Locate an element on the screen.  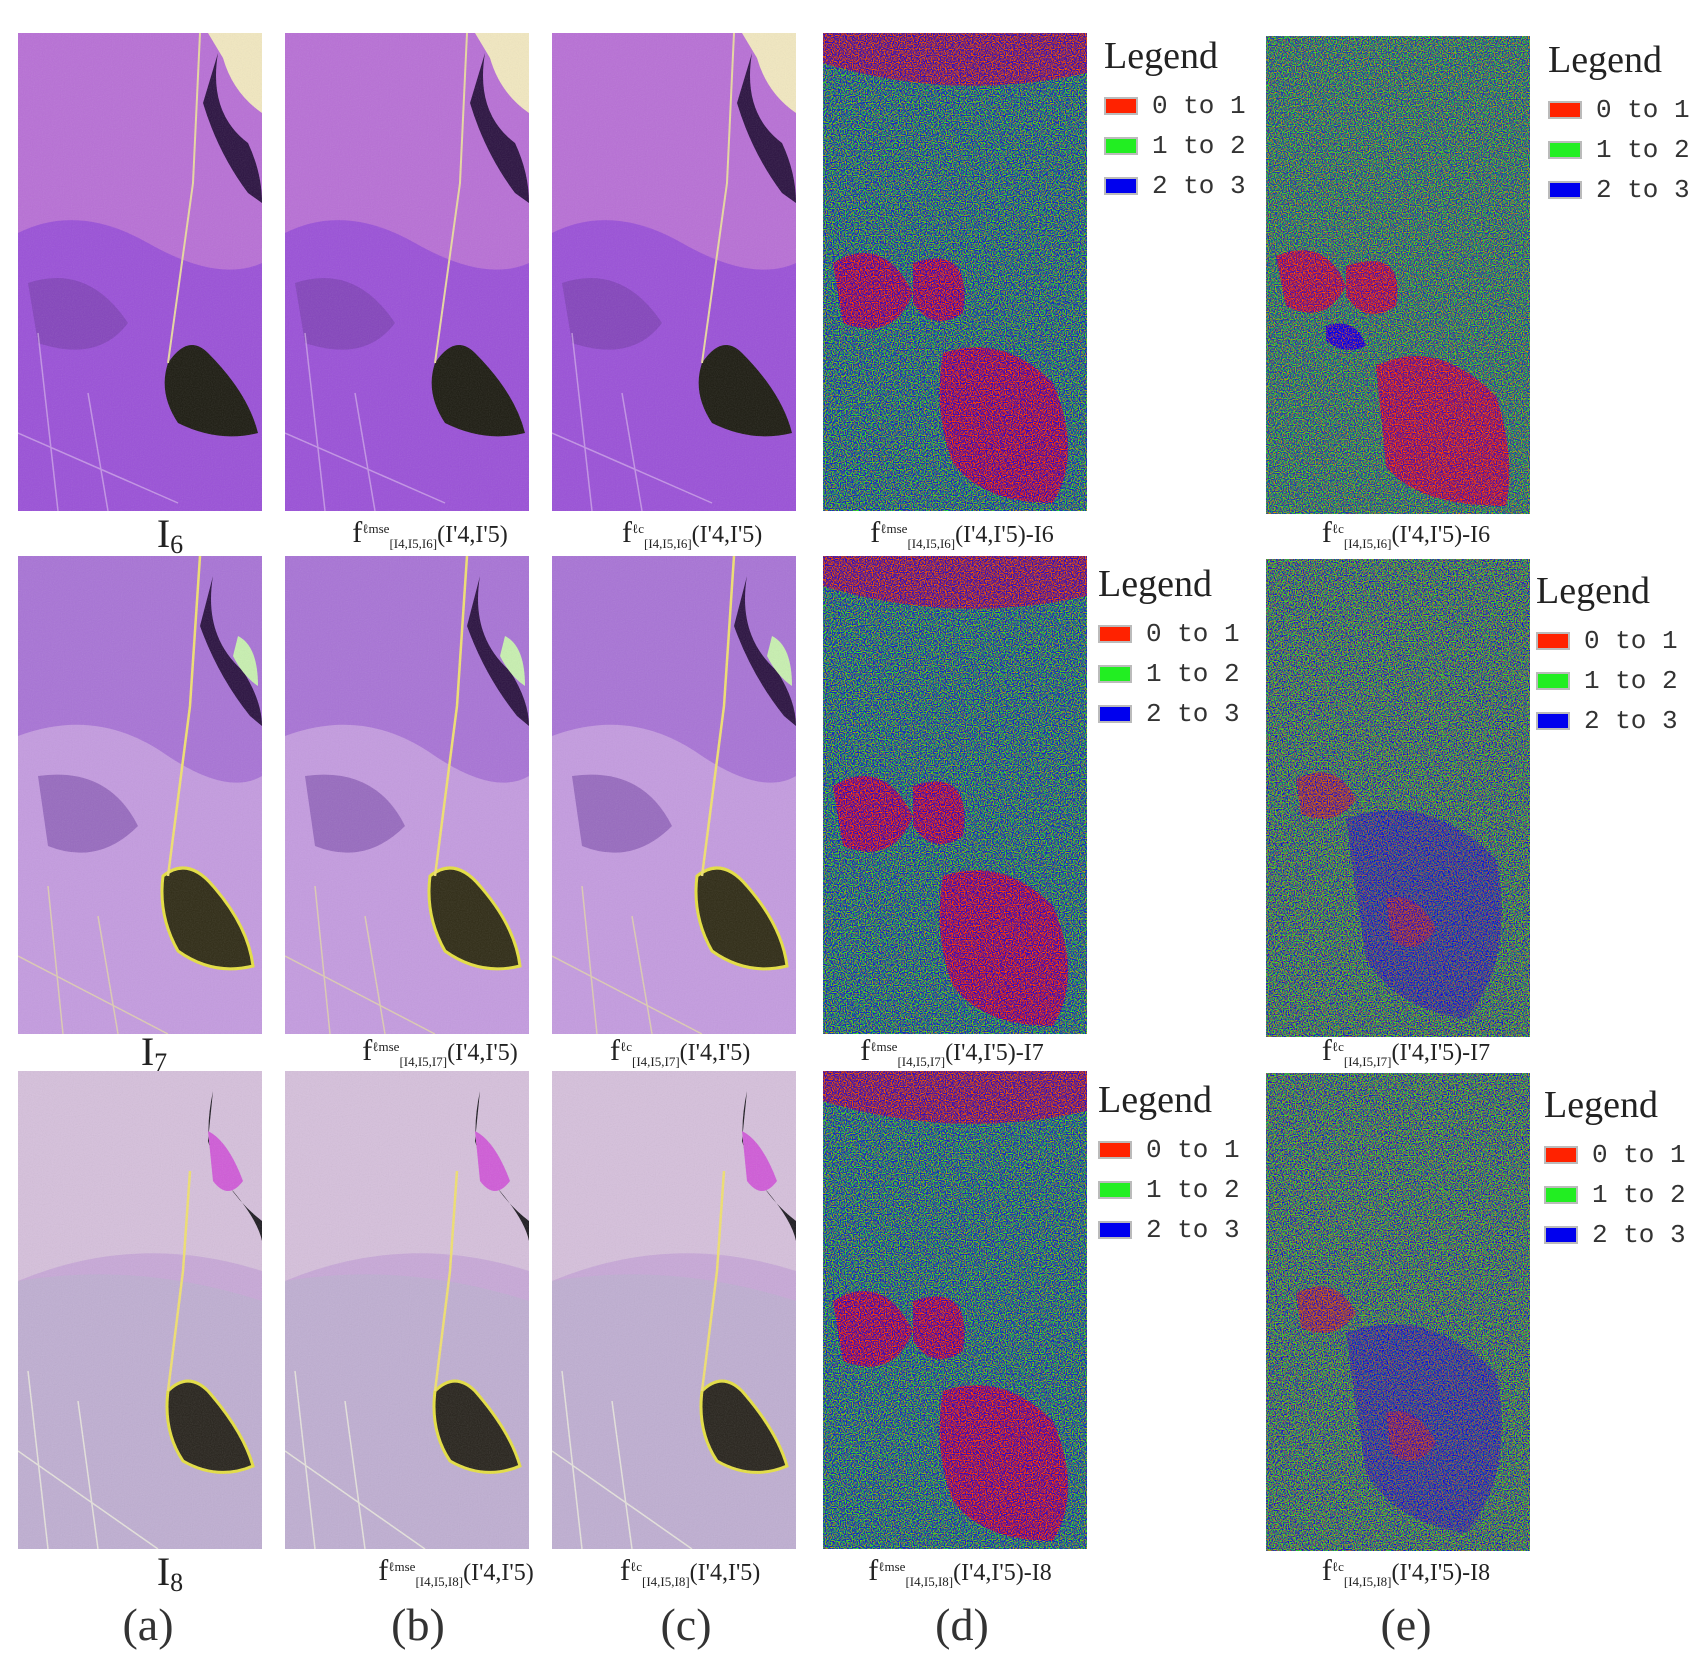
caption-f-lc-i8: fℓc[I4,I5,I8](I'4,I'5) is located at coordinates (690, 1571).